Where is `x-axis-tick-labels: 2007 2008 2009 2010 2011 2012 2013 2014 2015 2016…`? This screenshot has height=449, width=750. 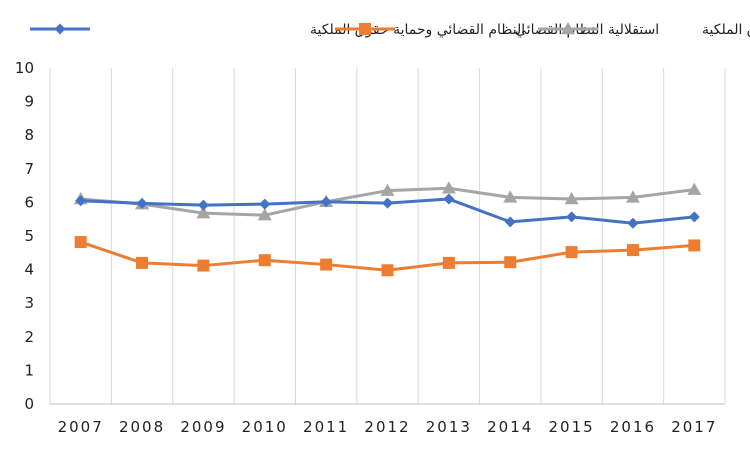 x-axis-tick-labels: 2007 2008 2009 2010 2011 2012 2013 2014 2015 2016… is located at coordinates (387, 427).